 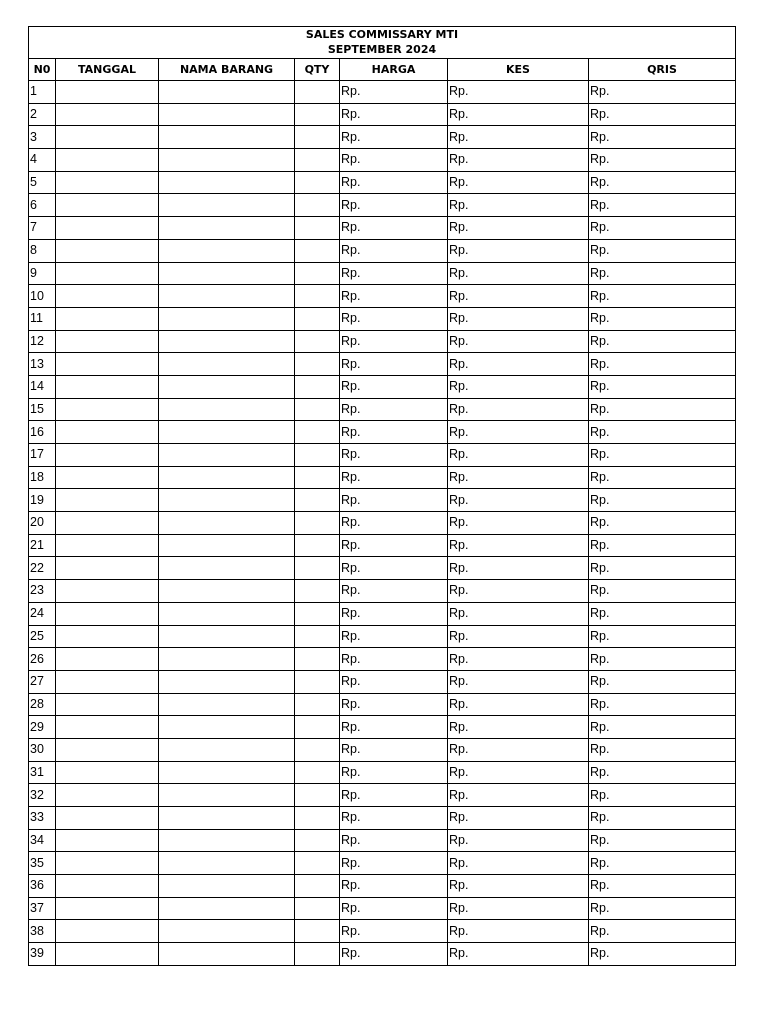 What do you see at coordinates (42, 931) in the screenshot?
I see `cell-no: 38` at bounding box center [42, 931].